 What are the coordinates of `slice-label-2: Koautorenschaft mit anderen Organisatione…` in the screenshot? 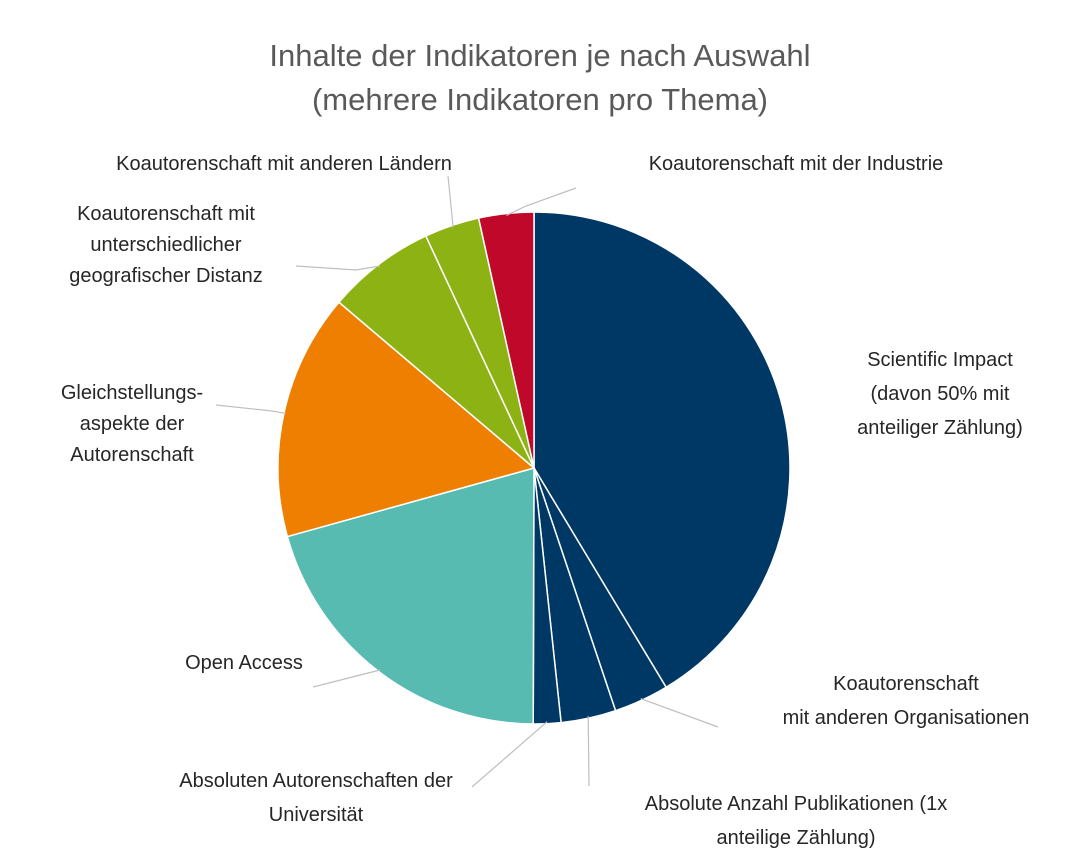 It's located at (906, 701).